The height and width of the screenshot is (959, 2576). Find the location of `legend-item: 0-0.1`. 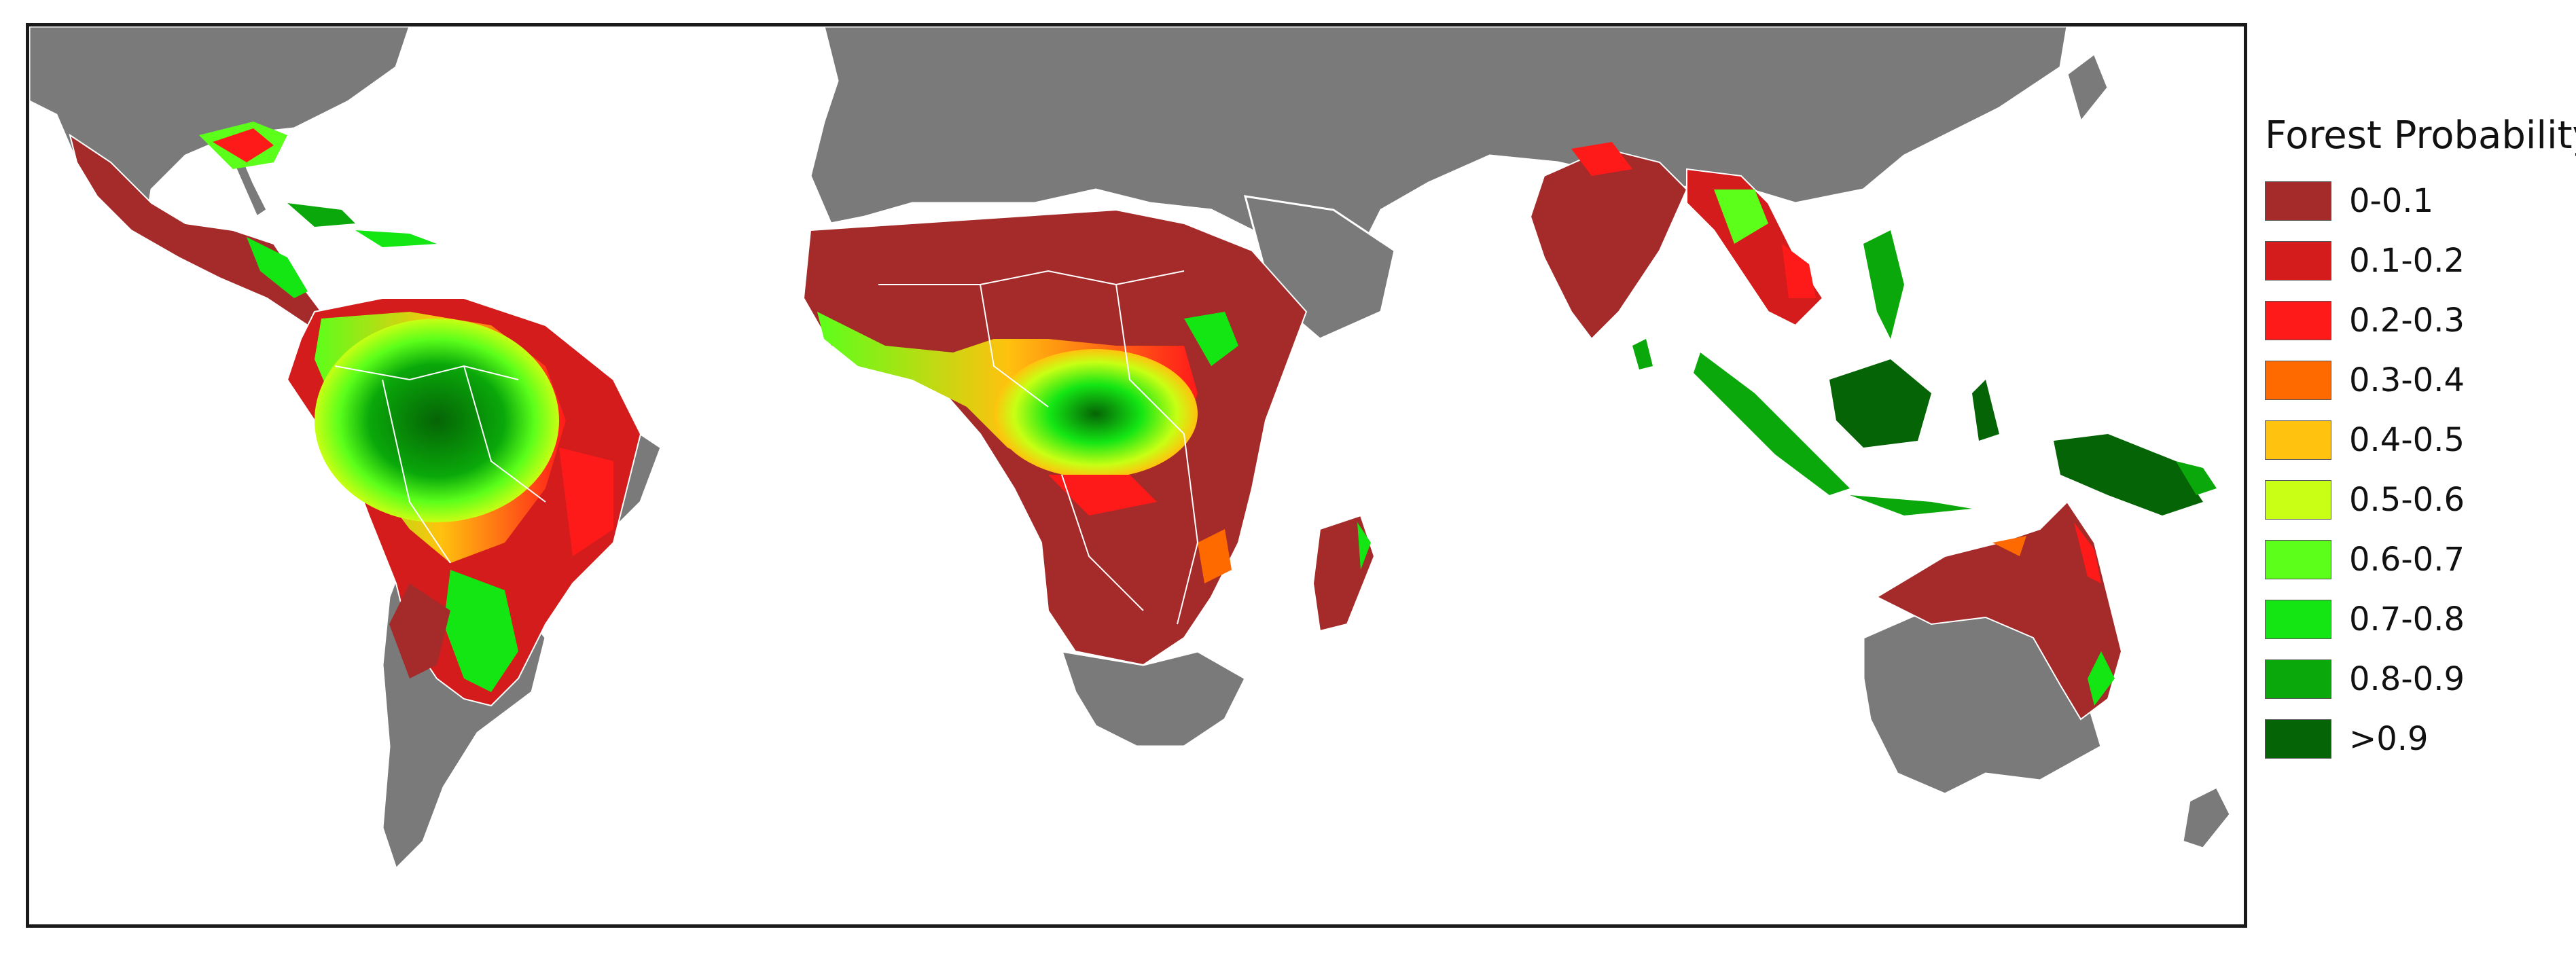

legend-item: 0-0.1 is located at coordinates (2415, 201).